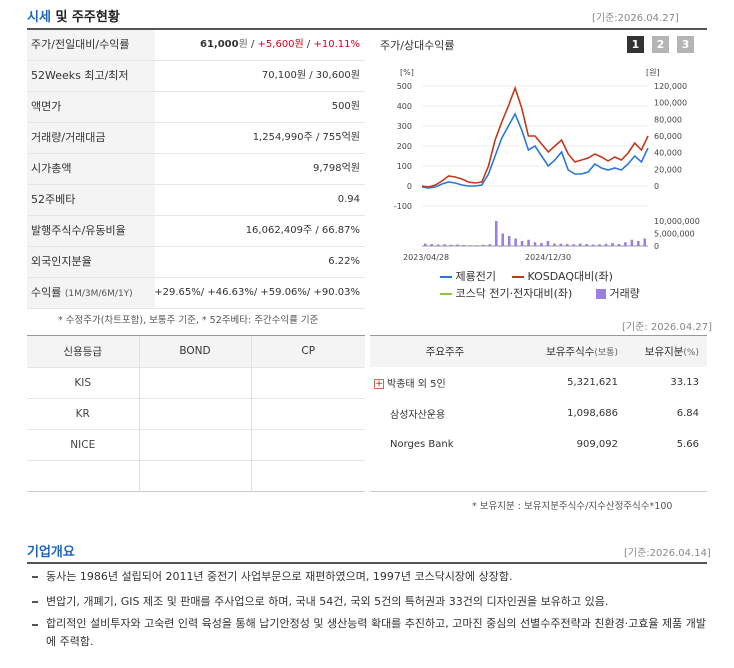 The height and width of the screenshot is (668, 734). What do you see at coordinates (535, 136) in the screenshot?
I see `kosdaq-line` at bounding box center [535, 136].